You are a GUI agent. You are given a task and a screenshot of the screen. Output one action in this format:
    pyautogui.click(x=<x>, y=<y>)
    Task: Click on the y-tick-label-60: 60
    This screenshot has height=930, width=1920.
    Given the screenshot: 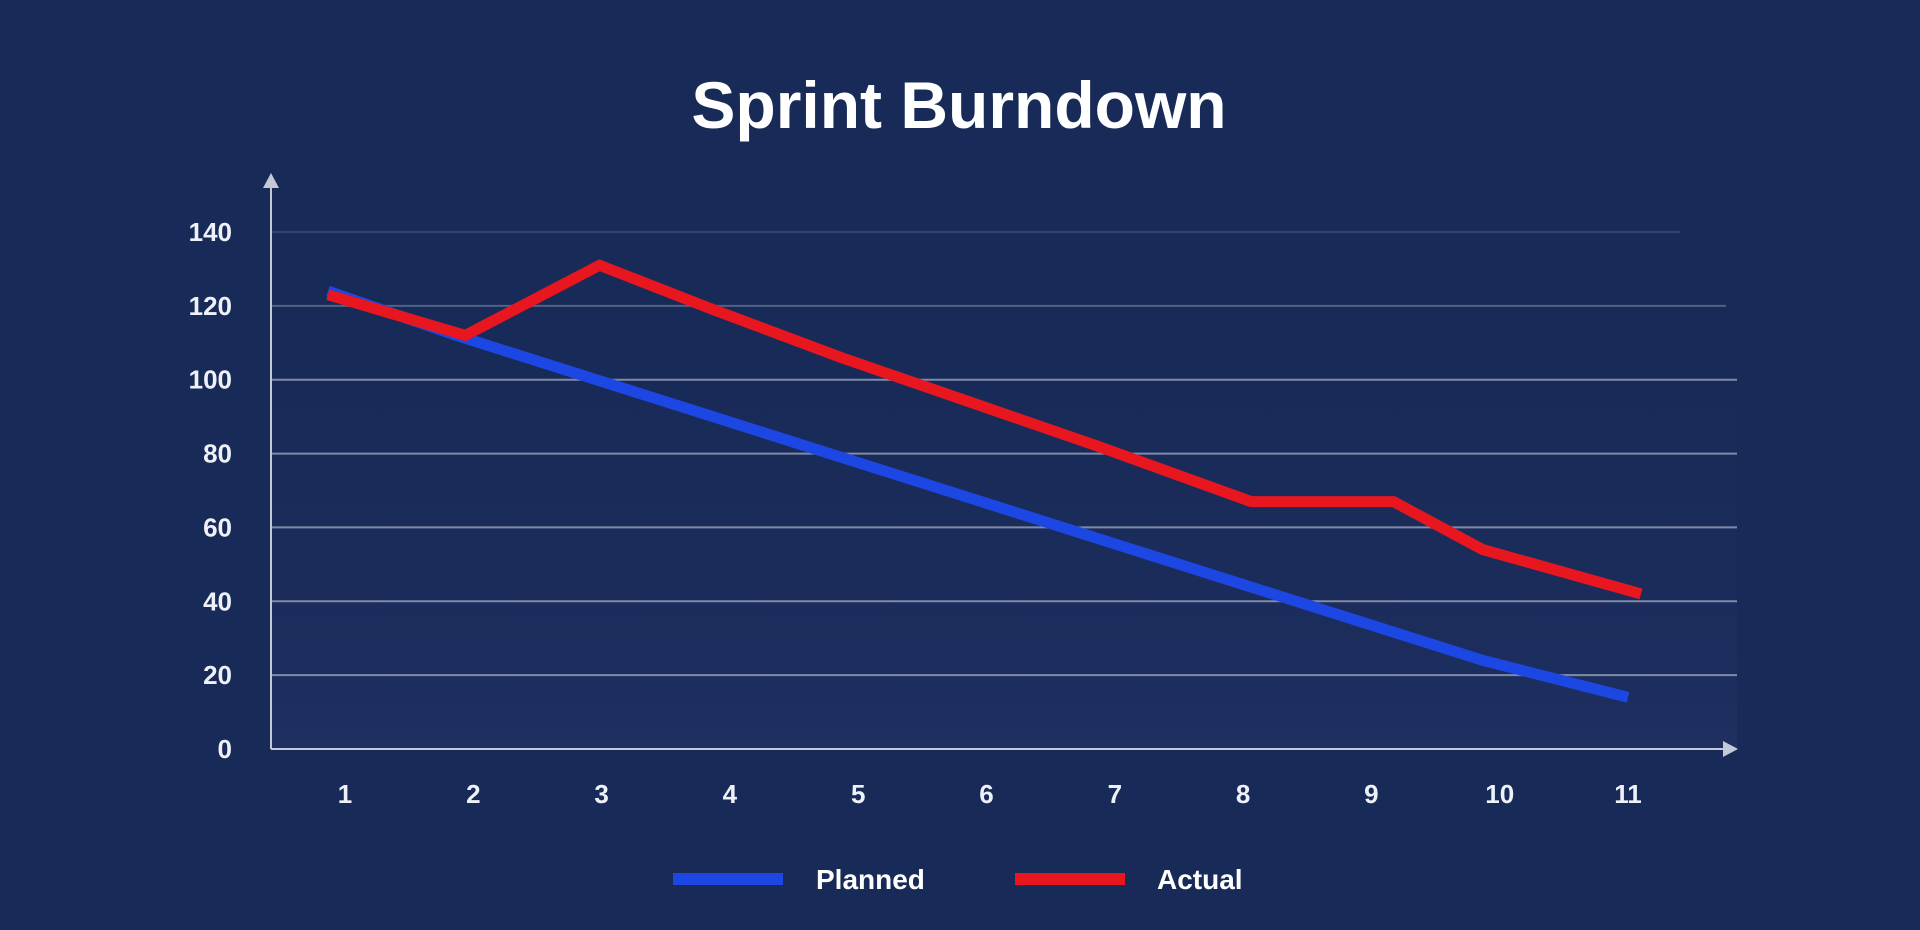 What is the action you would take?
    pyautogui.click(x=217, y=527)
    